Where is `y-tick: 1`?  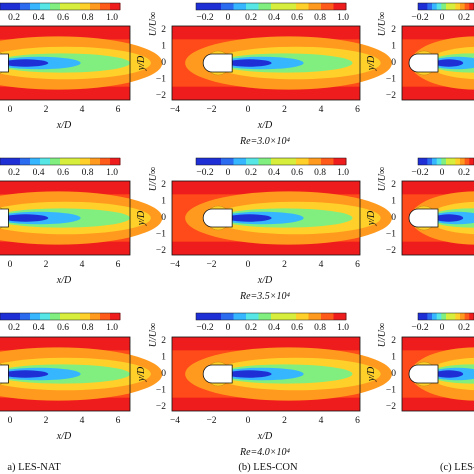 y-tick: 1 is located at coordinates (163, 202).